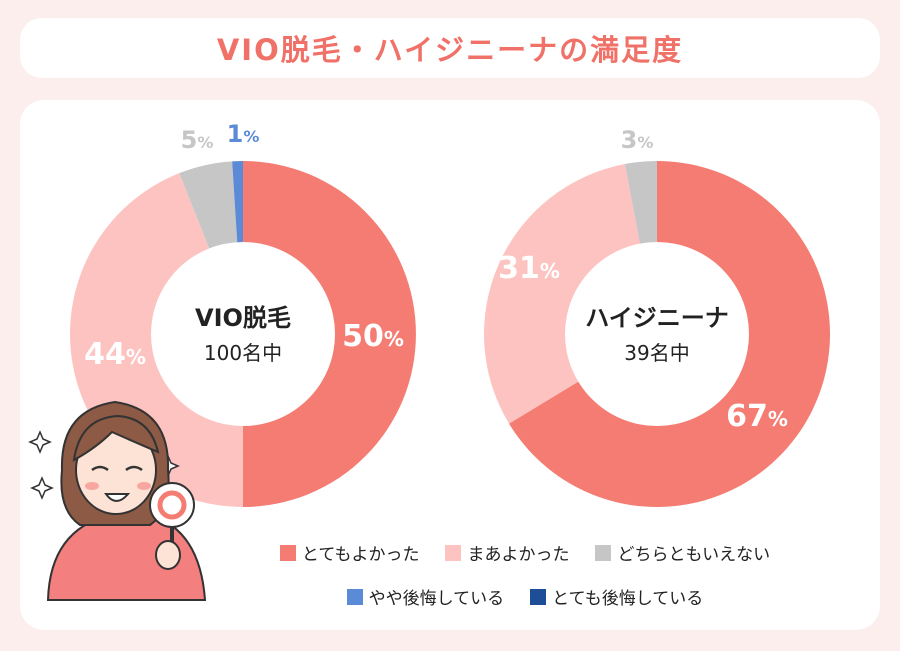 This screenshot has width=900, height=651. I want to click on page-title: VIO脱毛・ハイジニーナの満足度, so click(450, 50).